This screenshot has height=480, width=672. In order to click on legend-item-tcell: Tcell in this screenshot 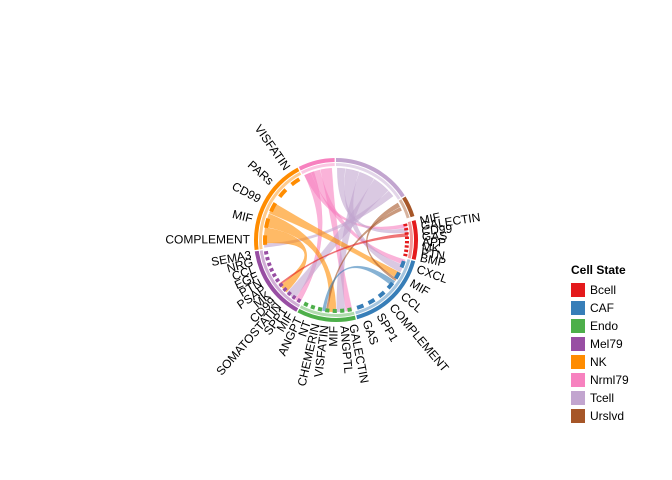, I will do `click(600, 398)`.